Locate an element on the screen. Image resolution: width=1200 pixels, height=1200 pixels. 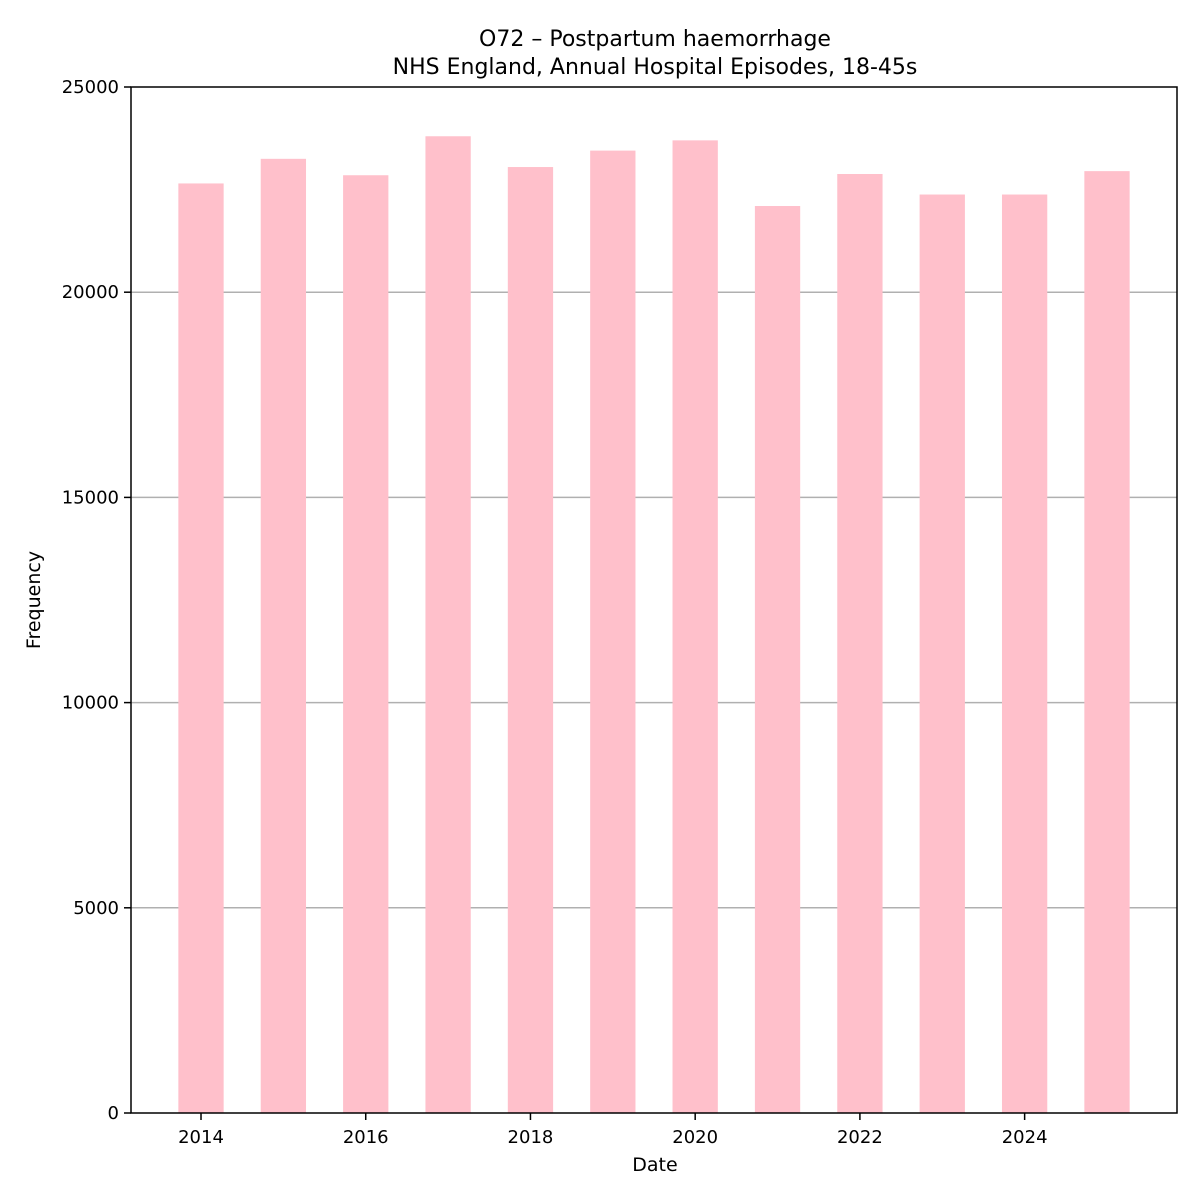
bar-2022 is located at coordinates (860, 643).